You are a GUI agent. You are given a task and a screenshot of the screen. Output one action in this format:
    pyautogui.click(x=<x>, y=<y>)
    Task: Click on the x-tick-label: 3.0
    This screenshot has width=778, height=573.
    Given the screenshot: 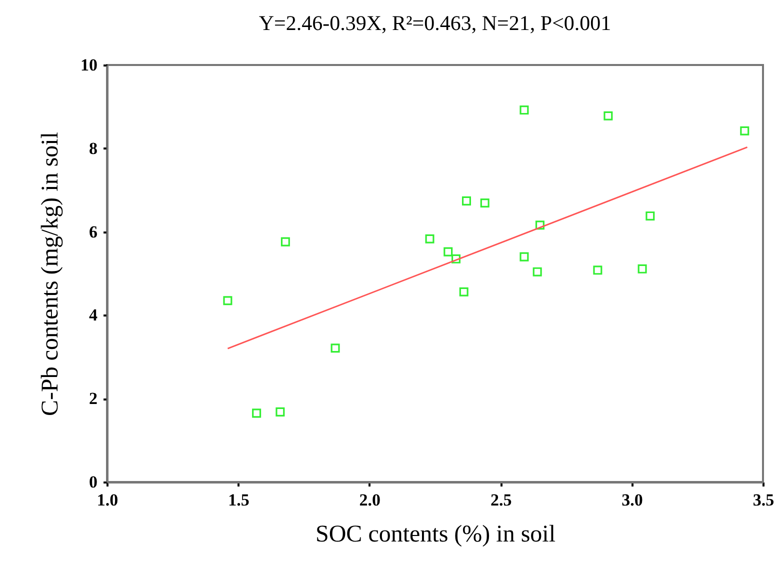 What is the action you would take?
    pyautogui.click(x=632, y=500)
    